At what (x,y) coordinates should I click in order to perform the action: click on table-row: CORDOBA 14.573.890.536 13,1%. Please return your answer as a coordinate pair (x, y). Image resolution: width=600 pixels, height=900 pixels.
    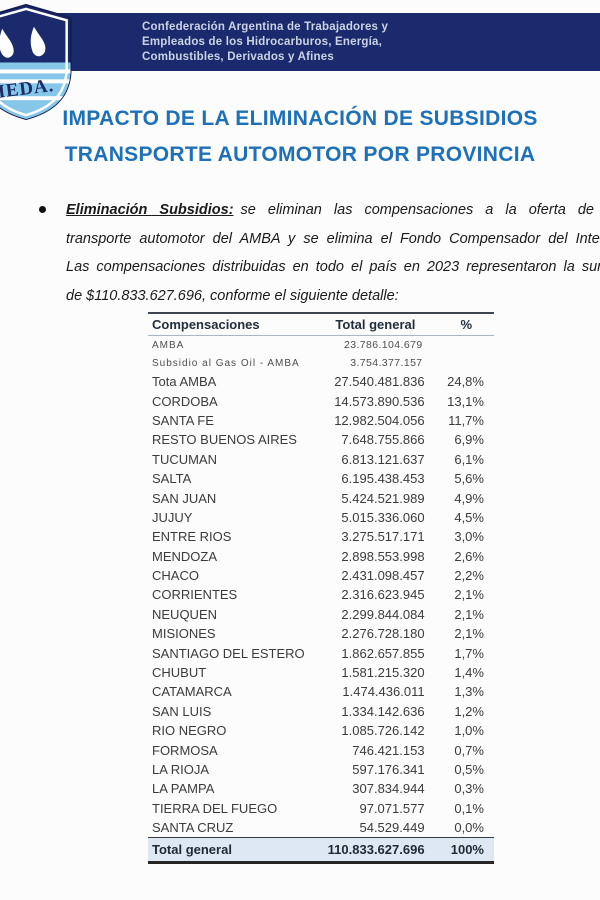
    Looking at the image, I should click on (321, 400).